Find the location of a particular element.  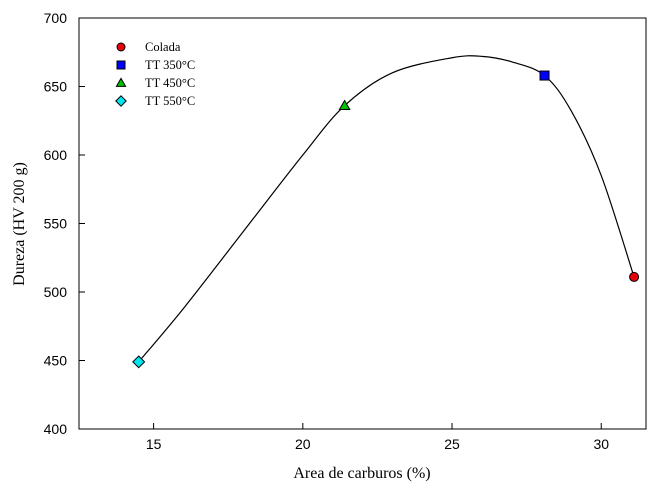

legend-label: TT 350°C is located at coordinates (170, 65).